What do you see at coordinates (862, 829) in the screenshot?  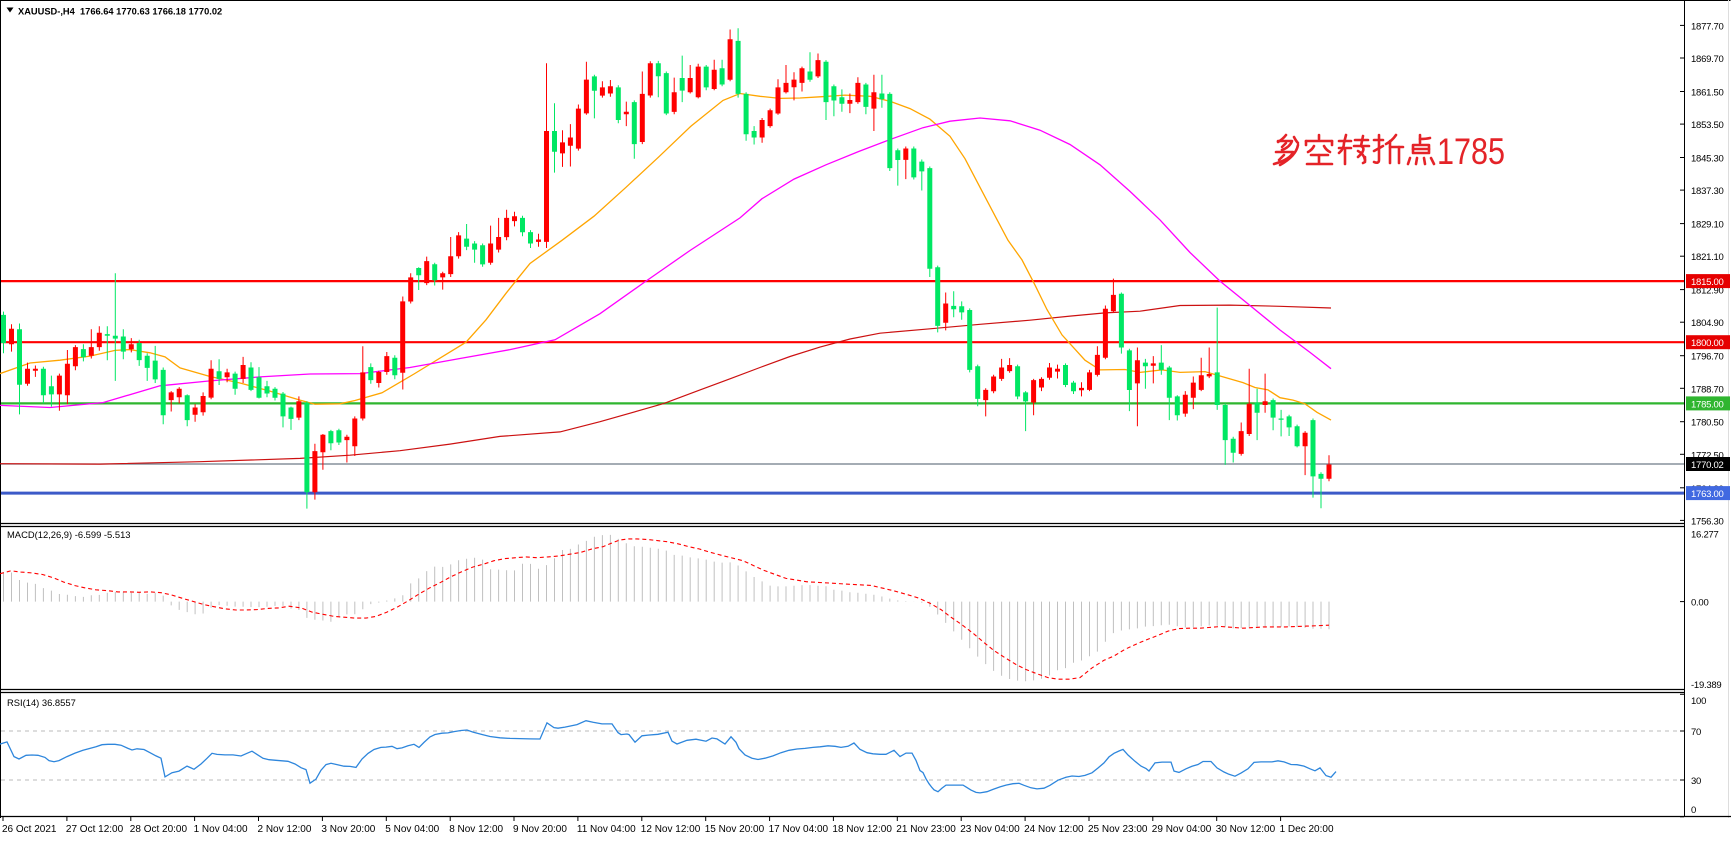 I see `svg-text: 18 Nov 12:00` at bounding box center [862, 829].